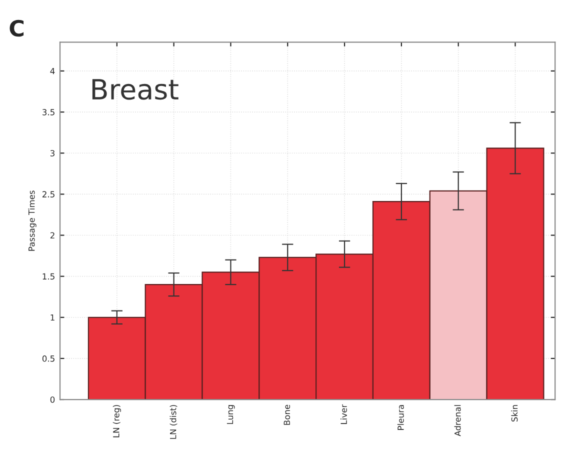 The image size is (577, 454). Describe the element at coordinates (52, 399) in the screenshot. I see `y-tick-label: 0` at that location.